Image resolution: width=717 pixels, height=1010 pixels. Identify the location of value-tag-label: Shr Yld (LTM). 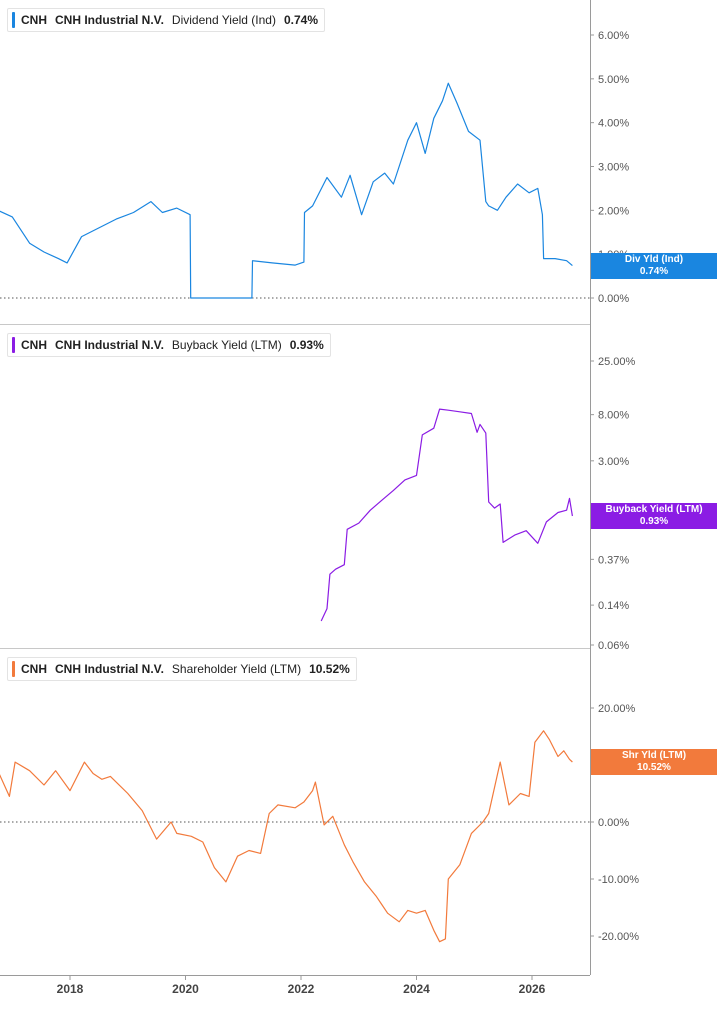
(654, 755).